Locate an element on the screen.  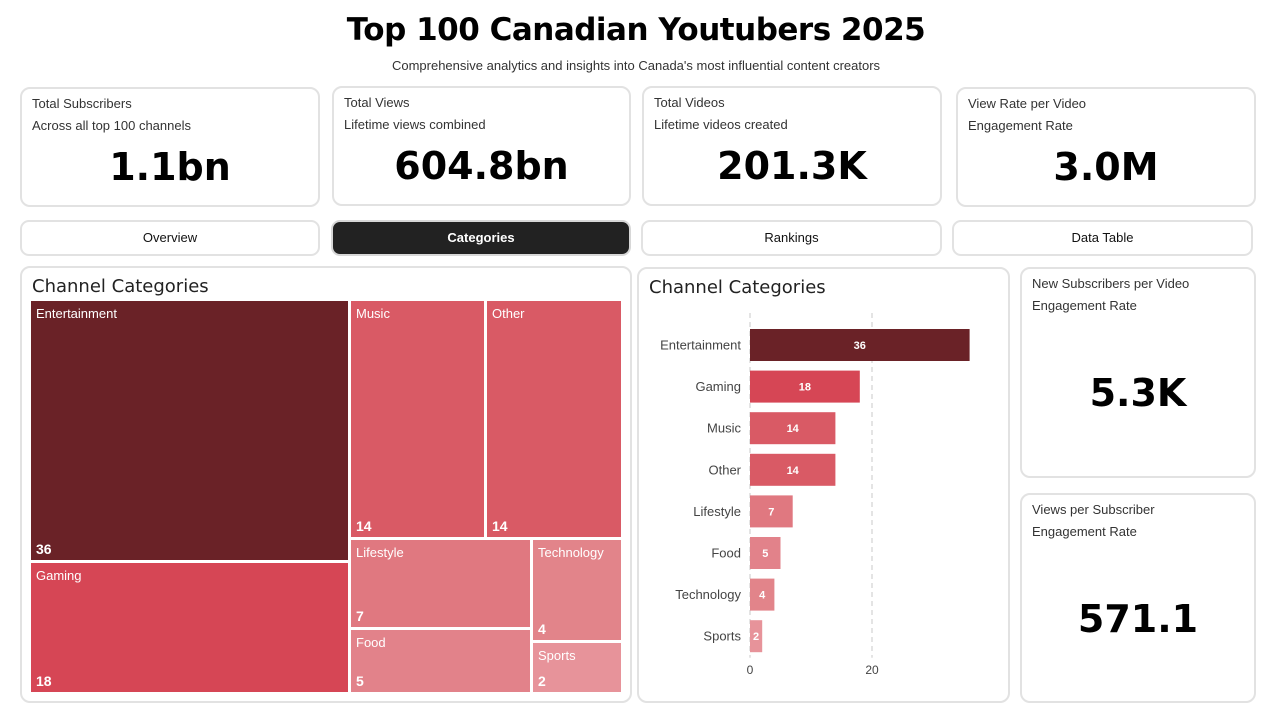
tile-value: 5 is located at coordinates (360, 681).